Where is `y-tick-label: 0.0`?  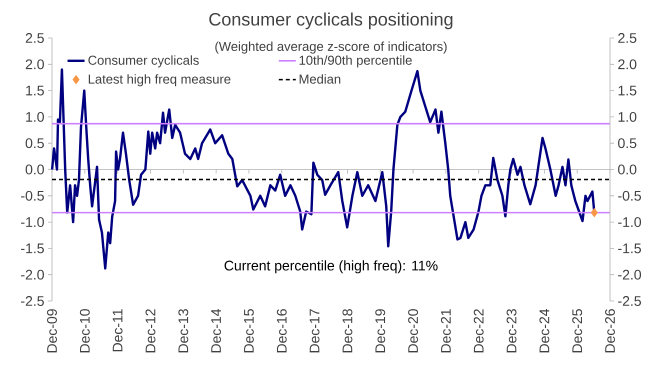 y-tick-label: 0.0 is located at coordinates (35, 169).